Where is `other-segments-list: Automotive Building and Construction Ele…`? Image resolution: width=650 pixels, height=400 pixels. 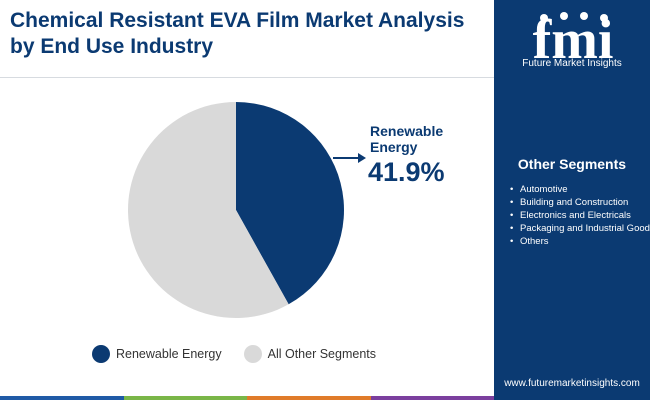
other-segments-list: Automotive Building and Construction Ele… is located at coordinates (579, 216).